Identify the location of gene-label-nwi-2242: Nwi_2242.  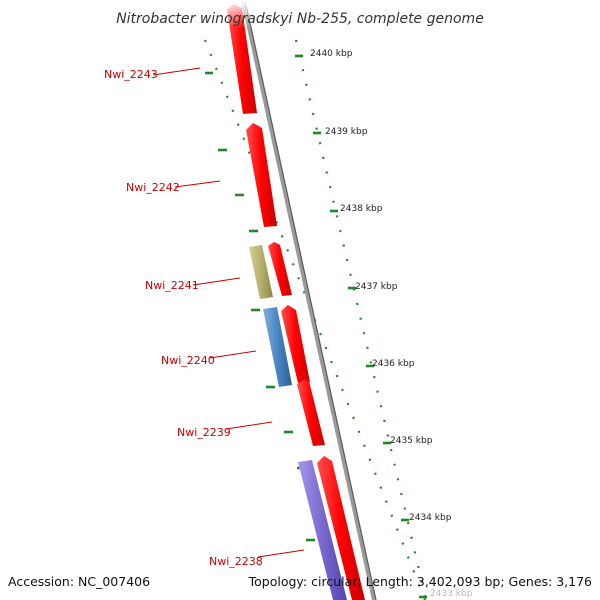
(153, 187).